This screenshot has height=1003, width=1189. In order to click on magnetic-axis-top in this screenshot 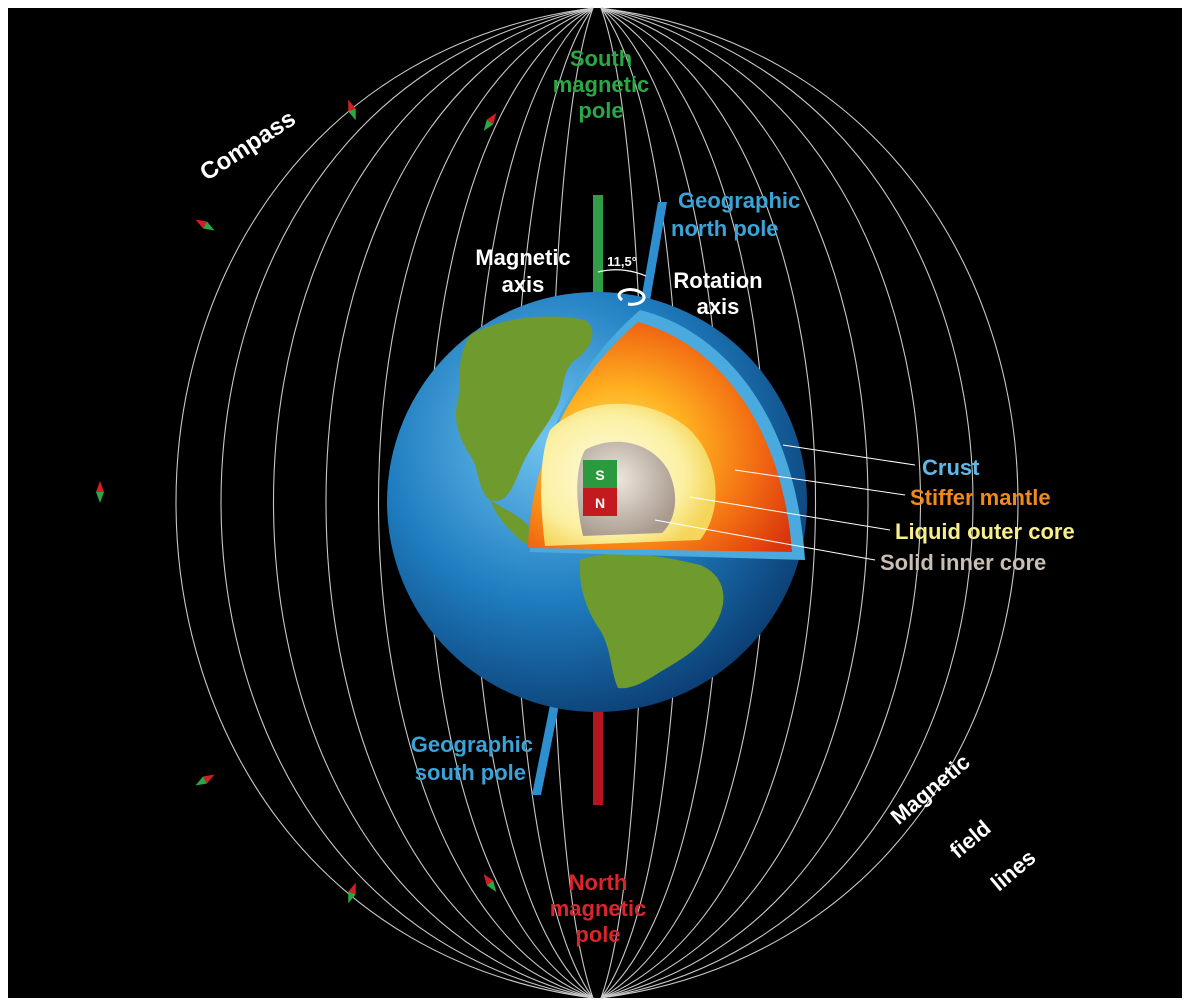, I will do `click(598, 255)`.